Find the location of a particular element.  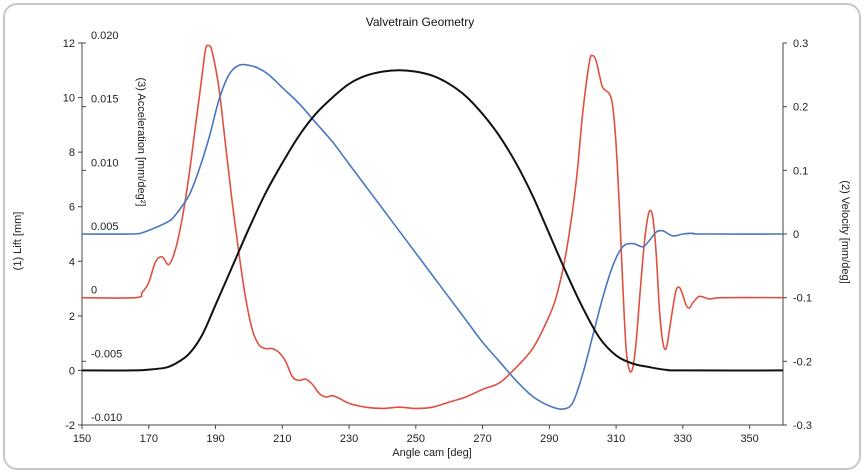

velocity-axis-title: (2) Velocity [mm/deg] is located at coordinates (845, 231).